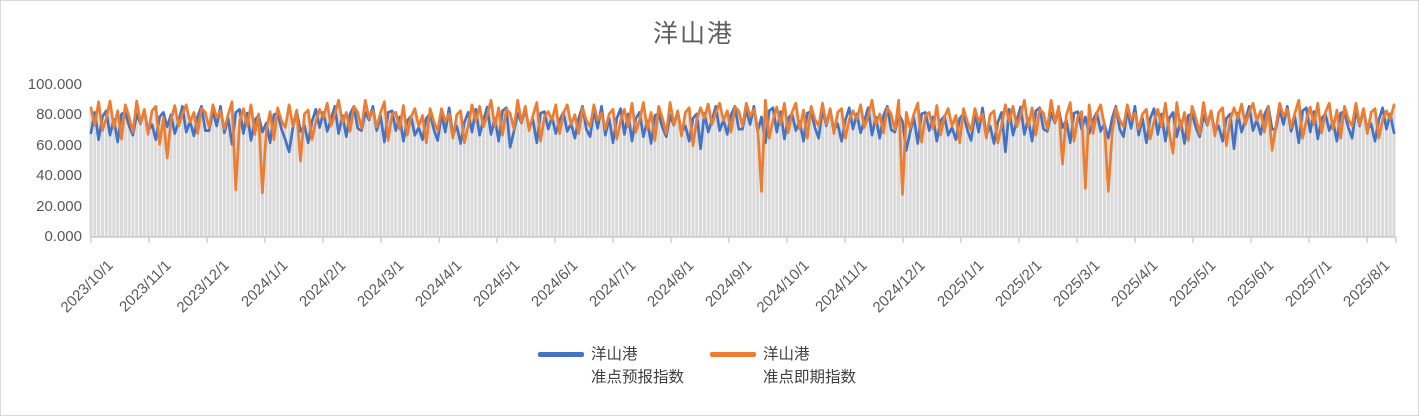 Image resolution: width=1419 pixels, height=416 pixels. What do you see at coordinates (59, 175) in the screenshot?
I see `y-axis-tick-label: 40.000` at bounding box center [59, 175].